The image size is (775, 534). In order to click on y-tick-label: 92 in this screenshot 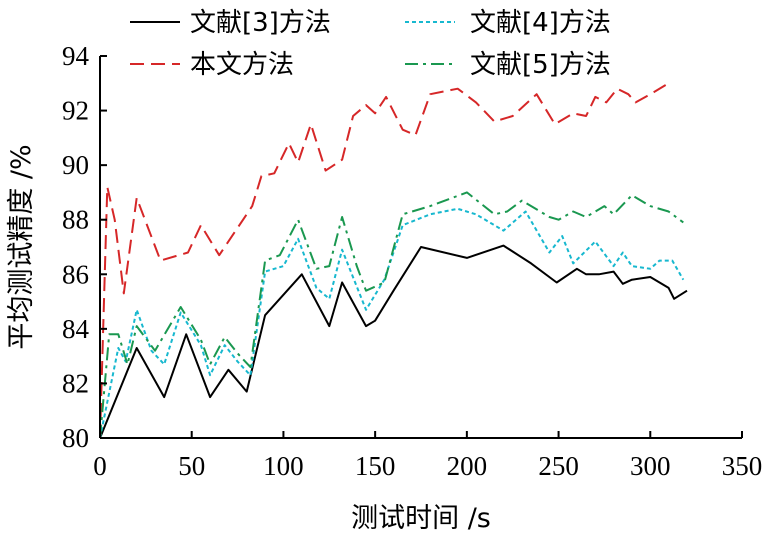, I will do `click(75, 111)`.